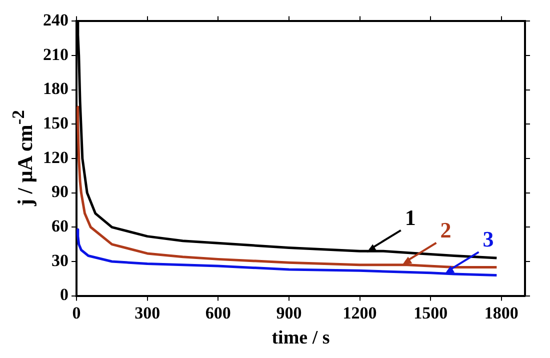  I want to click on x-tick-label: 1800, so click(501, 312).